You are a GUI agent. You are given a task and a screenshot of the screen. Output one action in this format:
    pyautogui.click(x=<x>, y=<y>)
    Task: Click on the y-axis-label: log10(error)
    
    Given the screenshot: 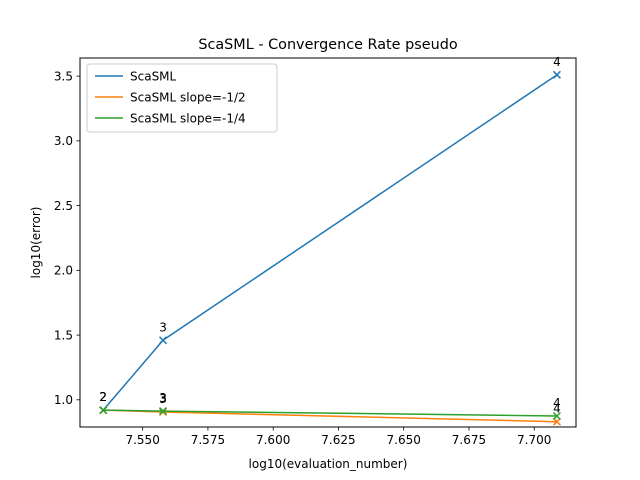 What is the action you would take?
    pyautogui.click(x=36, y=243)
    